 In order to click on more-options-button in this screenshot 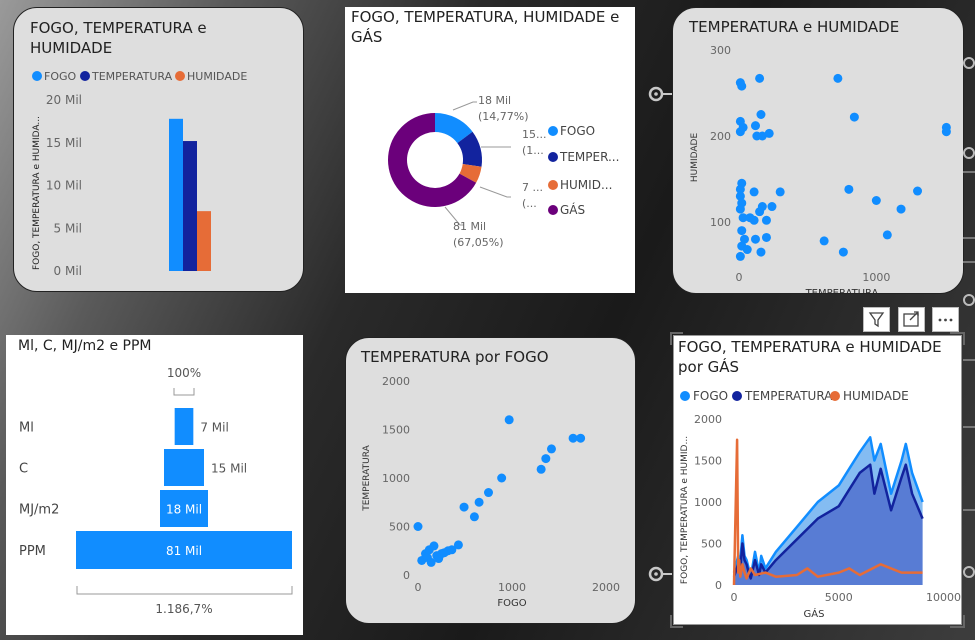, I will do `click(945, 319)`.